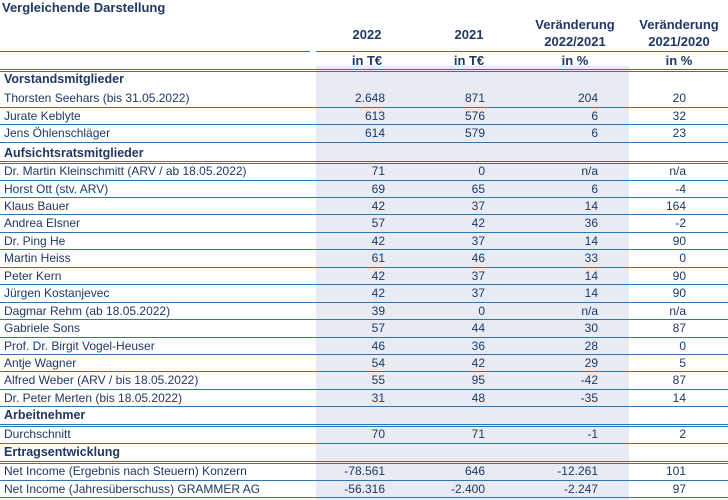  What do you see at coordinates (679, 60) in the screenshot?
I see `unit-change-2021-2020: in %` at bounding box center [679, 60].